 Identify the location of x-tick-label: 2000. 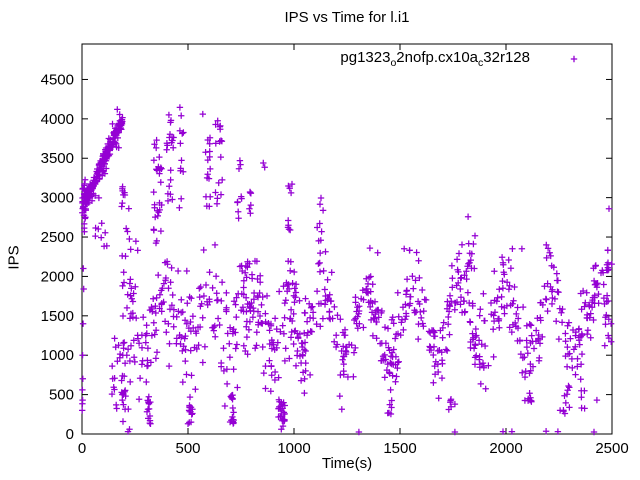
(505, 448).